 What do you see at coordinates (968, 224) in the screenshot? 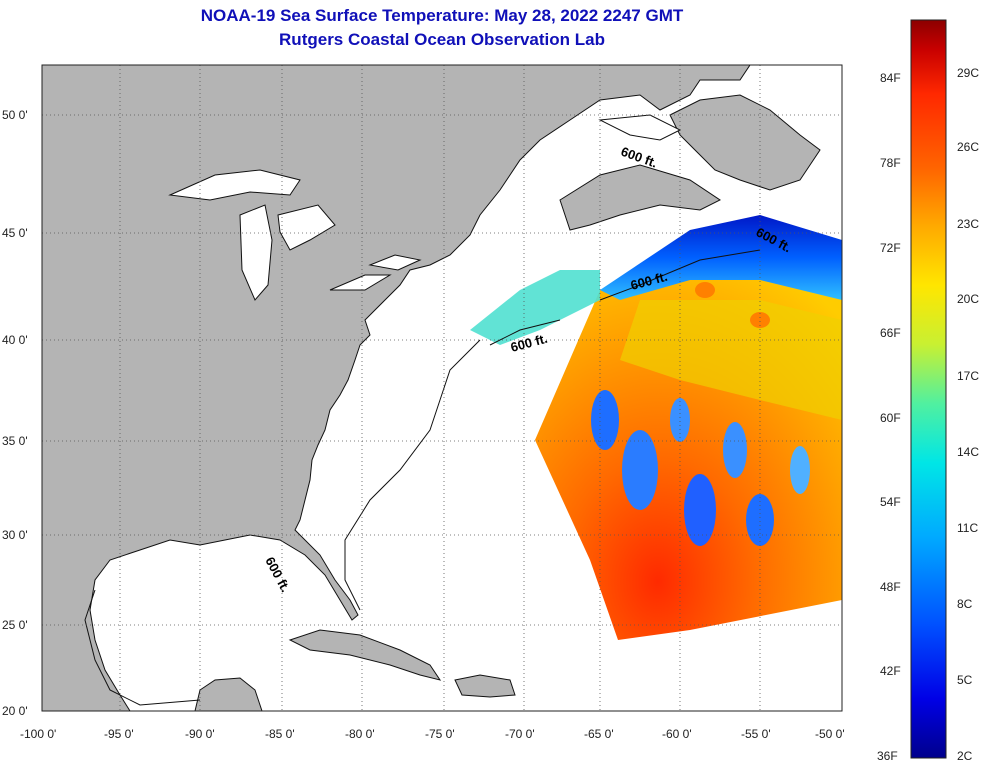
I see `colorbar-c-label: 23C` at bounding box center [968, 224].